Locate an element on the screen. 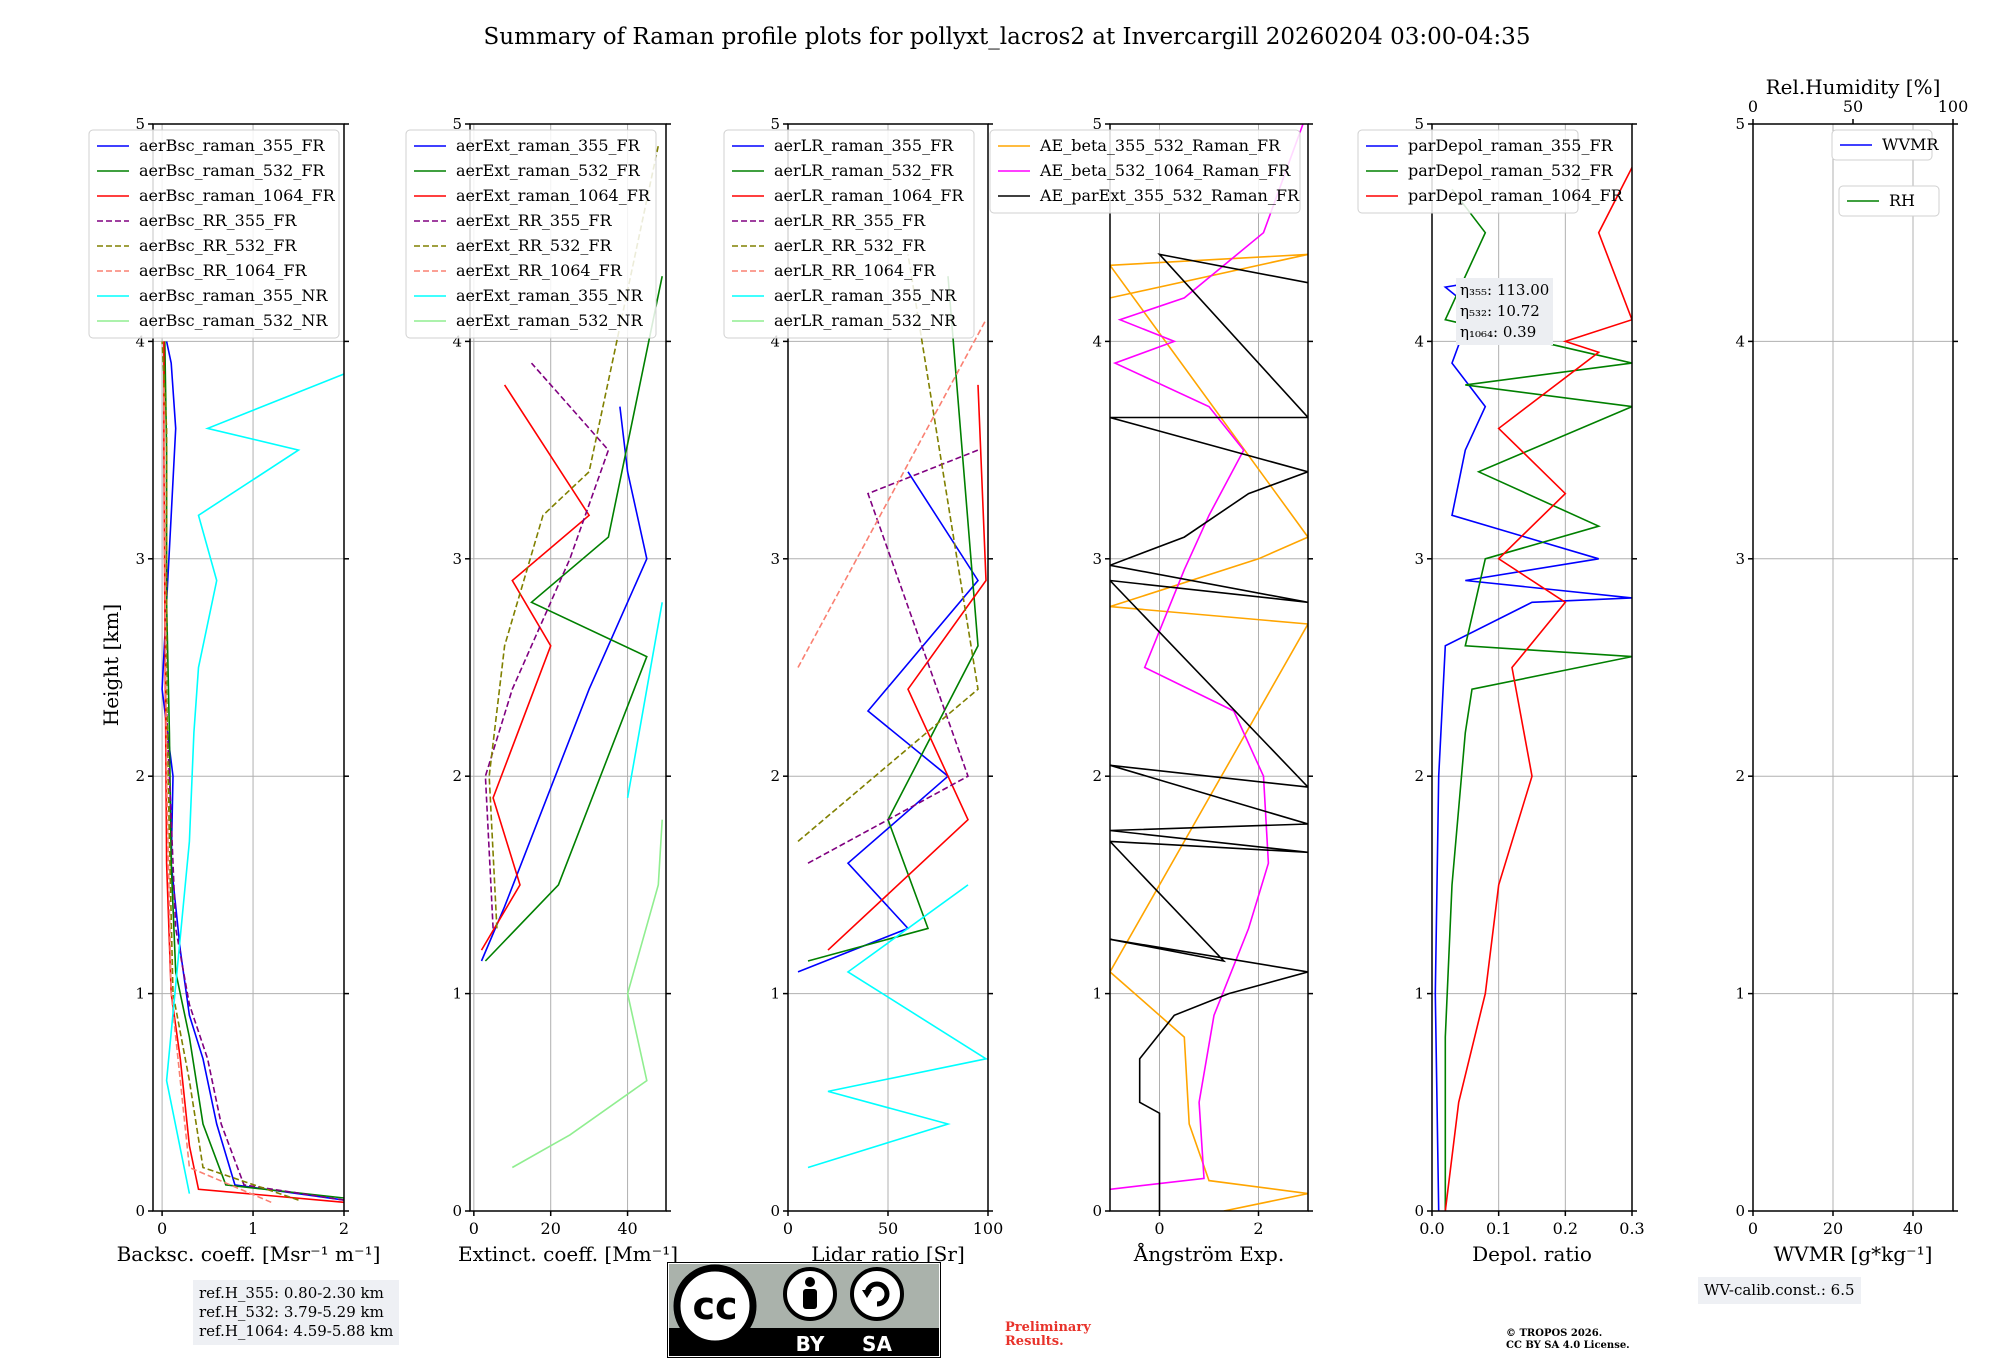 Image resolution: width=2000 pixels, height=1360 pixels. x-axis-label: Depol. ratio is located at coordinates (1532, 1254).